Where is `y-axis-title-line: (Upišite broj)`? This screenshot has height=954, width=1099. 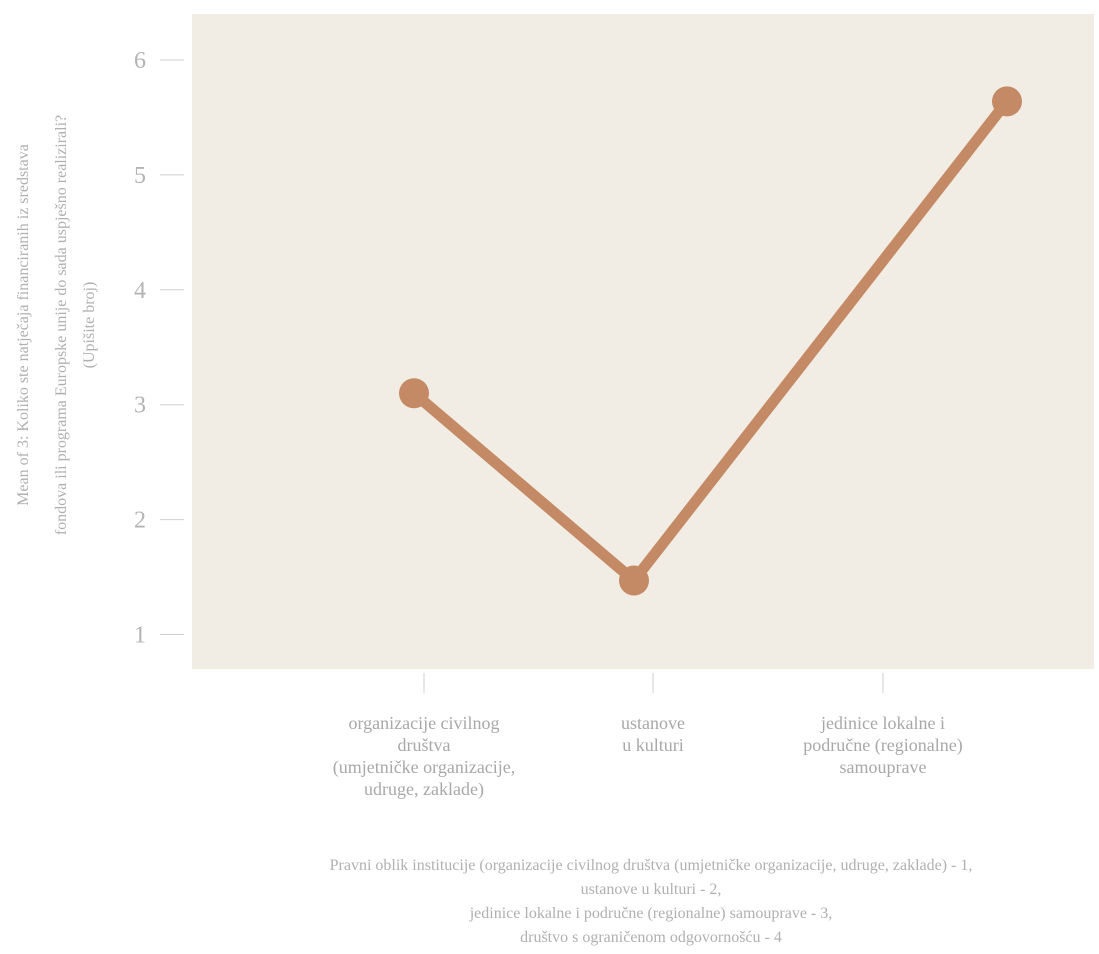 y-axis-title-line: (Upišite broj) is located at coordinates (89, 325).